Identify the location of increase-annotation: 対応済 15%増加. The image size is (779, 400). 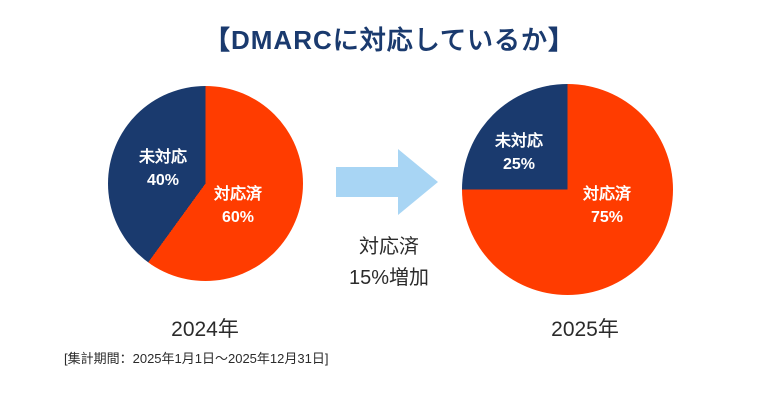
(389, 263).